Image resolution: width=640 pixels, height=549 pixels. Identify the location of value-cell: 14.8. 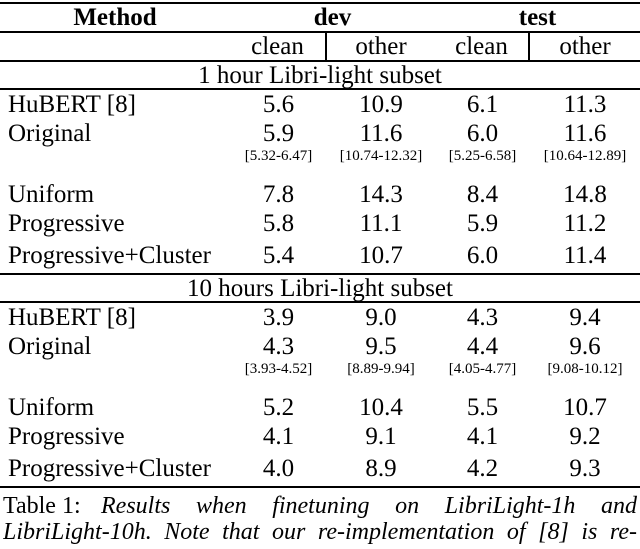
(585, 194).